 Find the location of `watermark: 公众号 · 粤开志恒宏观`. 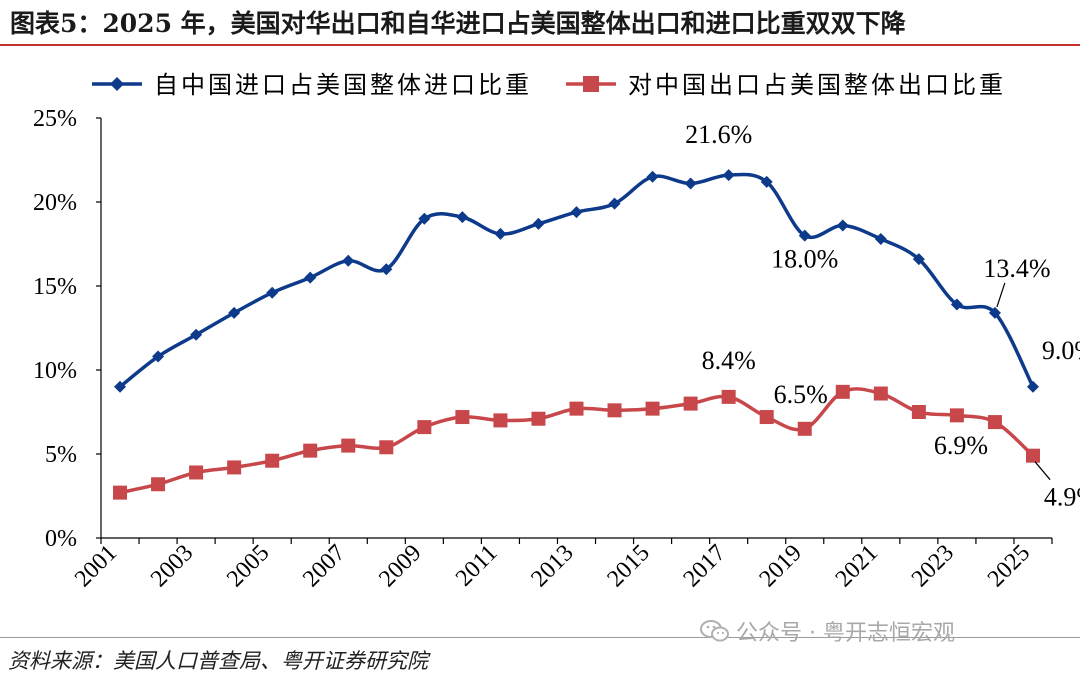

watermark: 公众号 · 粤开志恒宏观 is located at coordinates (827, 631).